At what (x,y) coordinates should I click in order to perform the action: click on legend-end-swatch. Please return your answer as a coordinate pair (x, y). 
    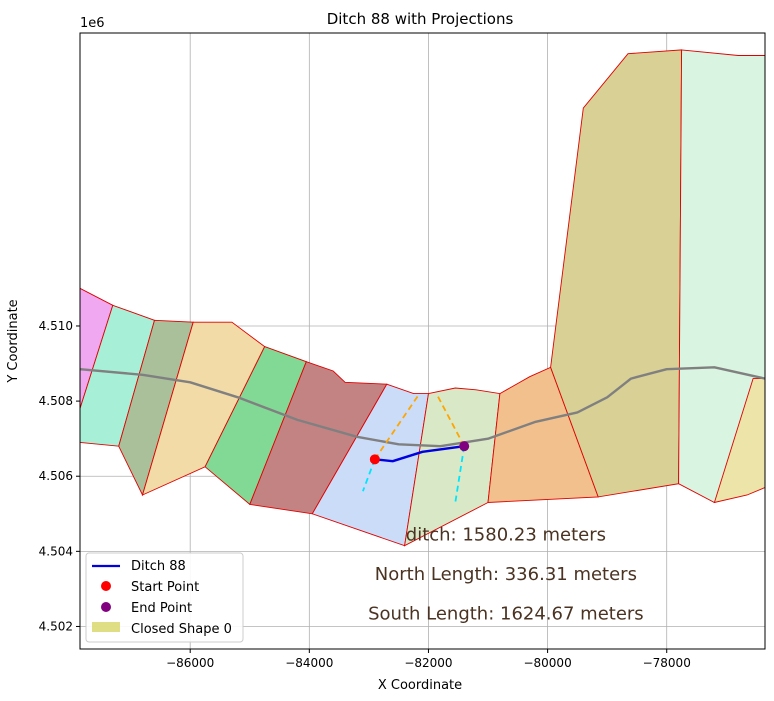
    Looking at the image, I should click on (106, 607).